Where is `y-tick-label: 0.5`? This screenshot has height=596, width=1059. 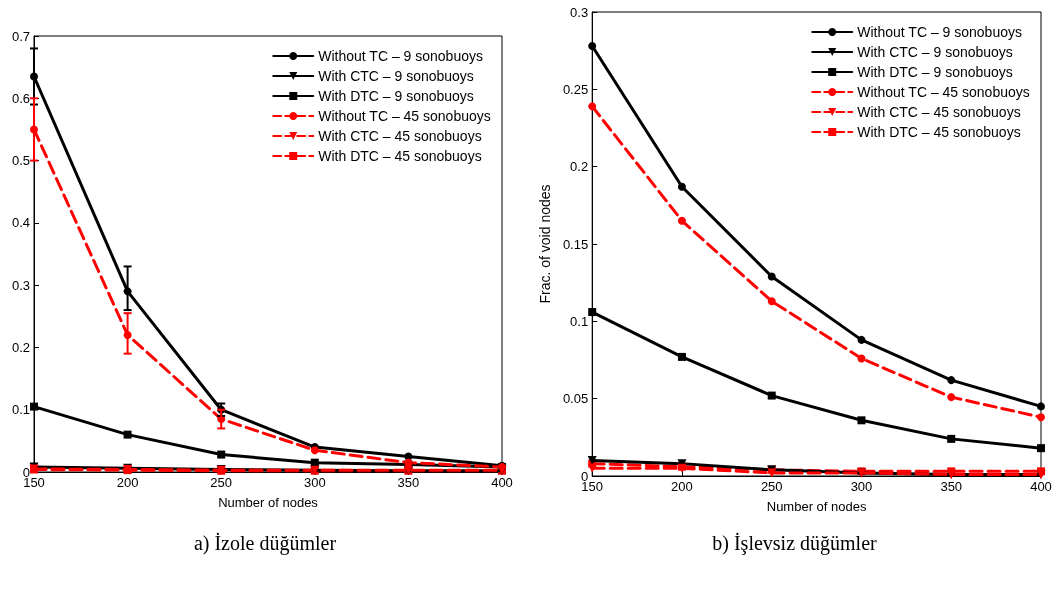
y-tick-label: 0.5 is located at coordinates (20, 161).